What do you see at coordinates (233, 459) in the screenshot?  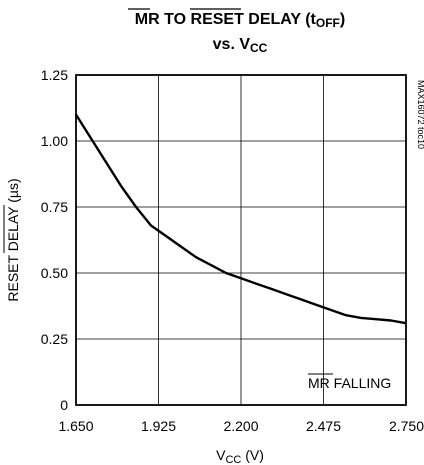 I see `x-label-sub: CC` at bounding box center [233, 459].